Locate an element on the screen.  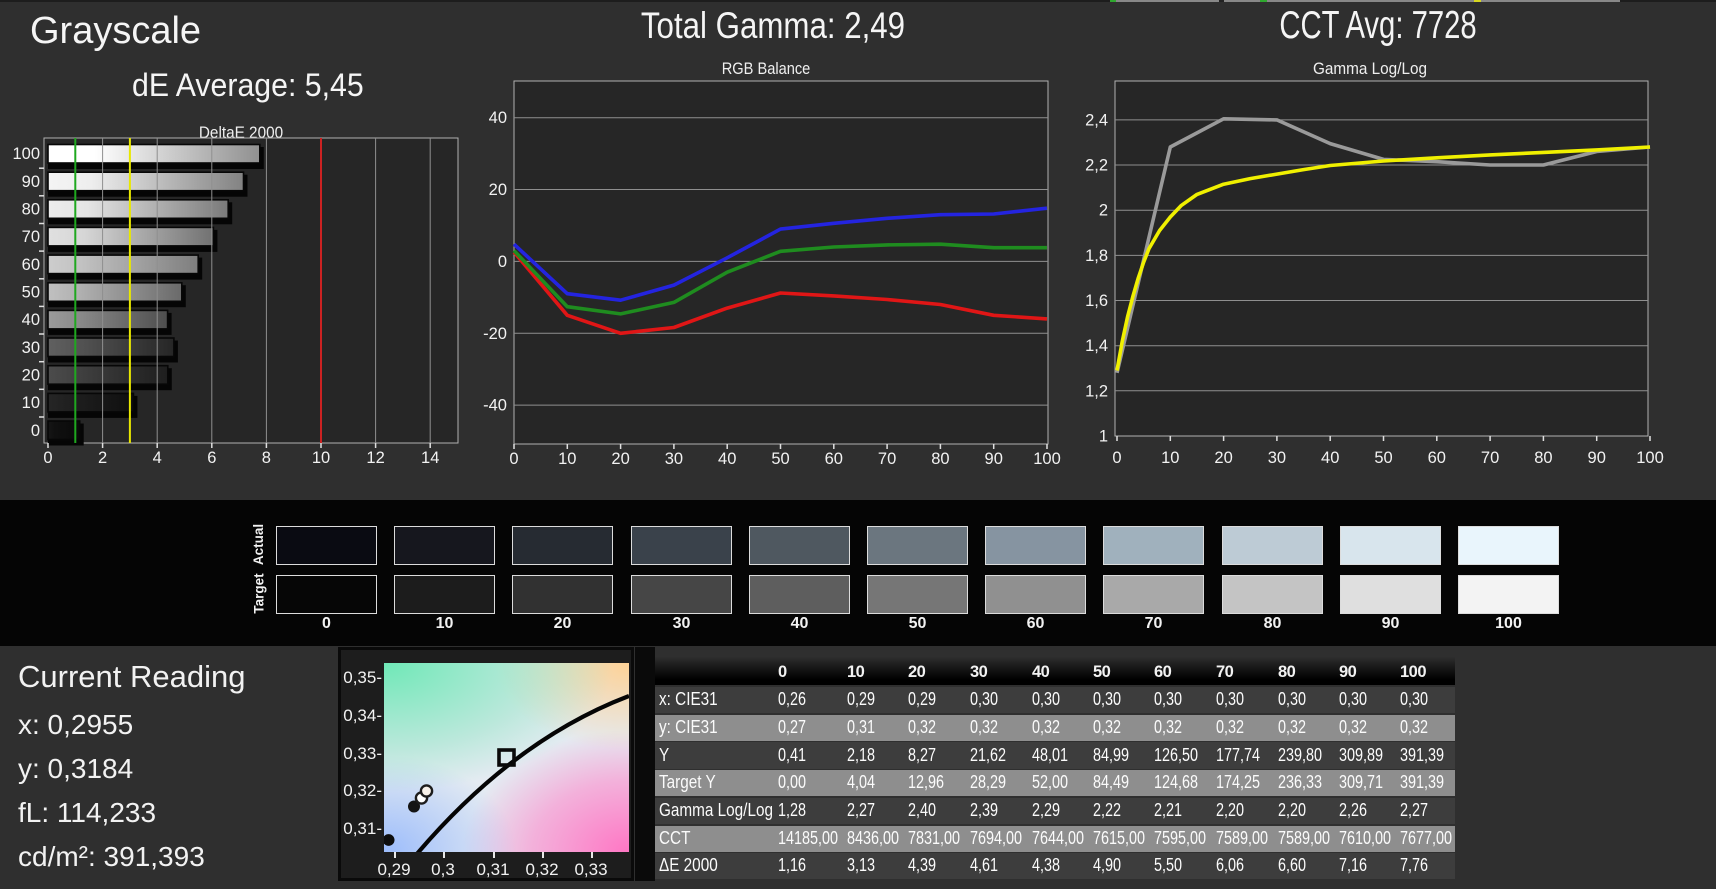
svg-text: -20 is located at coordinates (495, 334).